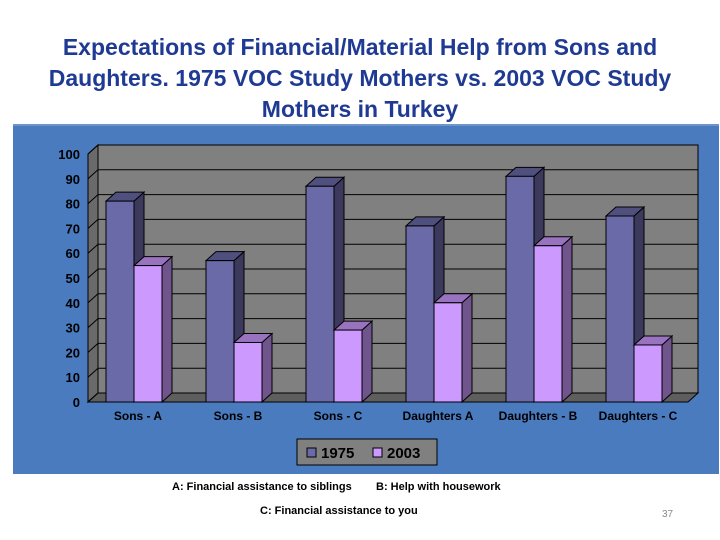 Image resolution: width=720 pixels, height=540 pixels. Describe the element at coordinates (338, 416) in the screenshot. I see `x-tick-label: Sons - C` at that location.